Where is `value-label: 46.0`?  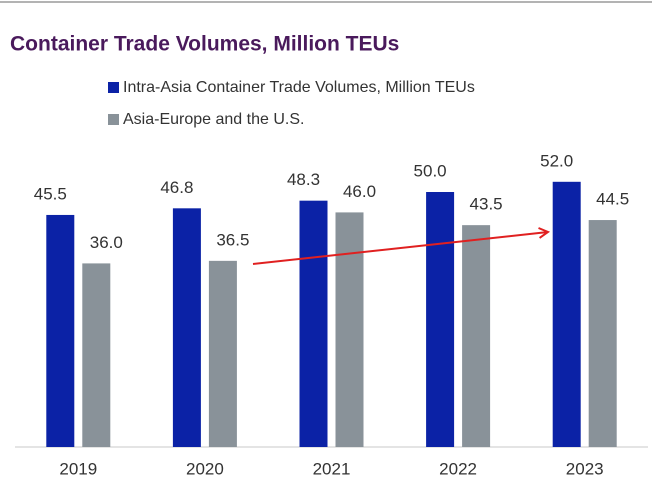 value-label: 46.0 is located at coordinates (359, 191).